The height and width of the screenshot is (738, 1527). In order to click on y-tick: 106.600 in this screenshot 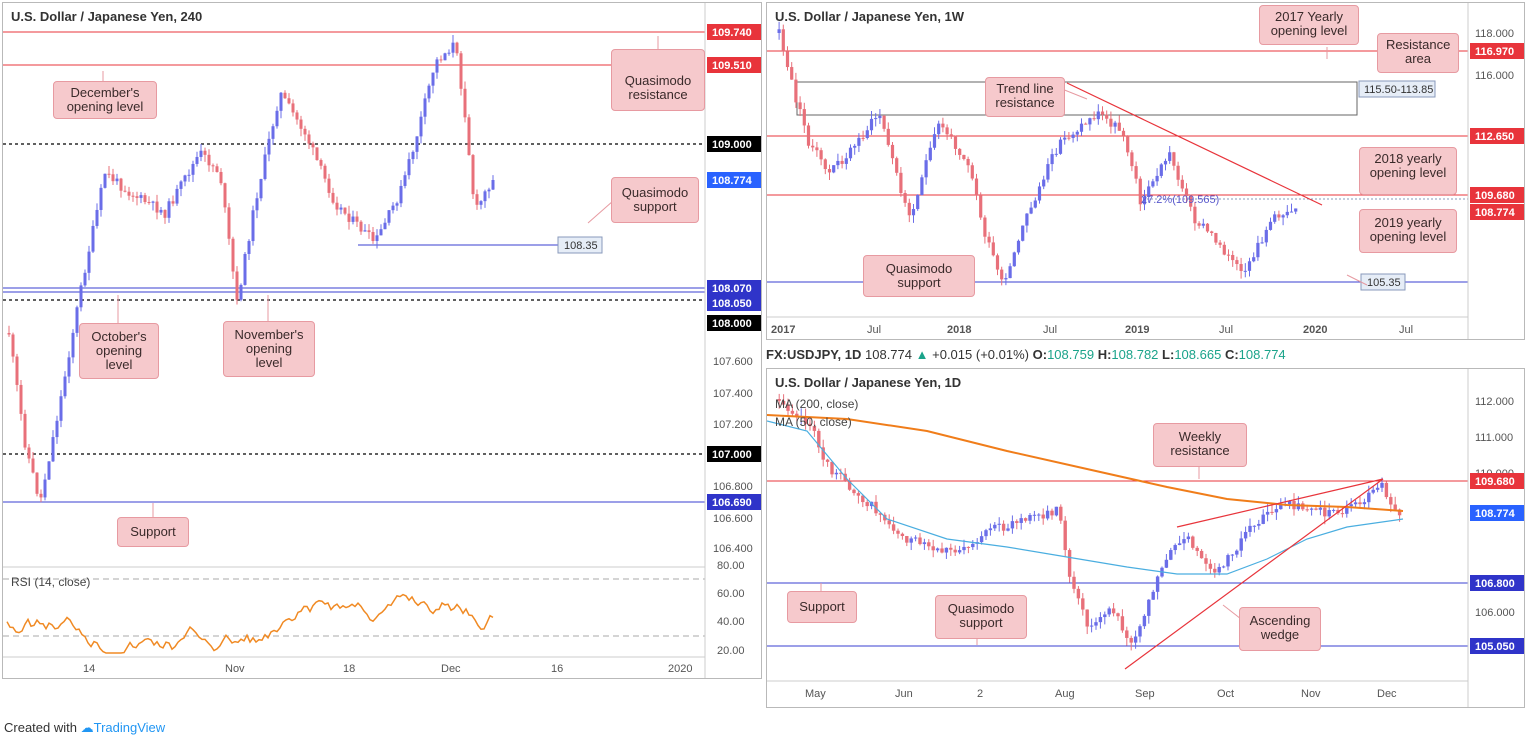, I will do `click(733, 519)`.